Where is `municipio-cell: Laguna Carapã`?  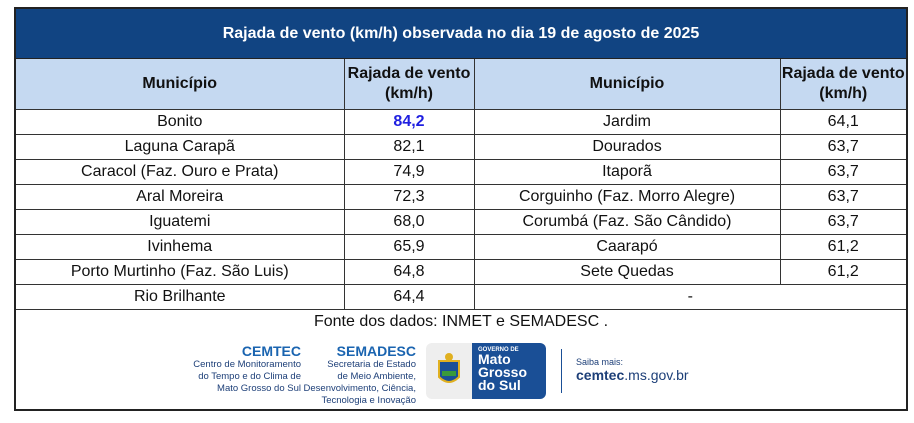
municipio-cell: Laguna Carapã is located at coordinates (180, 147).